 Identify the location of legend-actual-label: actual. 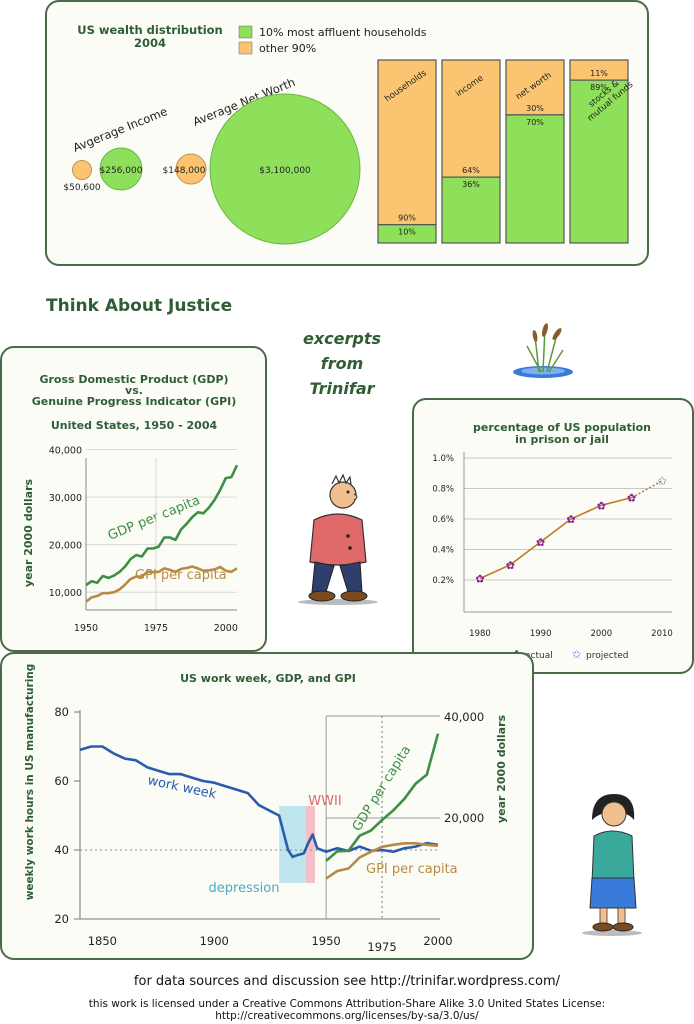
(539, 656).